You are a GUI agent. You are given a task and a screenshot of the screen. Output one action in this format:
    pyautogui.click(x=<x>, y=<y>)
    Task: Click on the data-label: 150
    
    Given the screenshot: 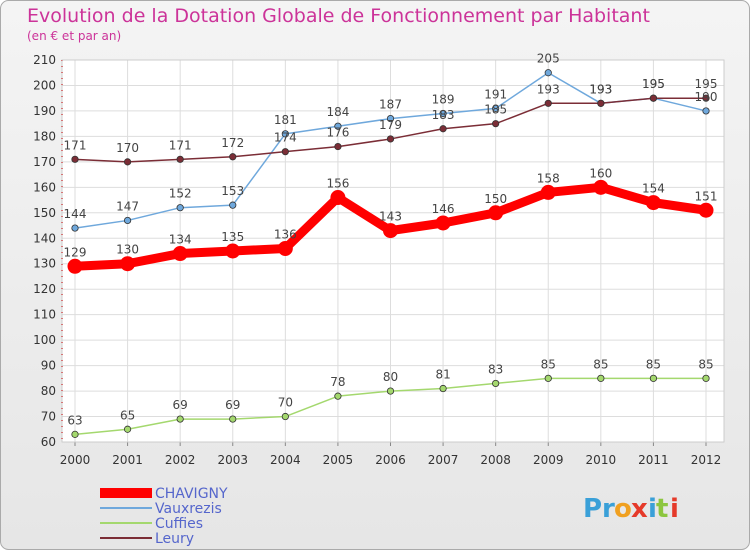 What is the action you would take?
    pyautogui.click(x=495, y=199)
    